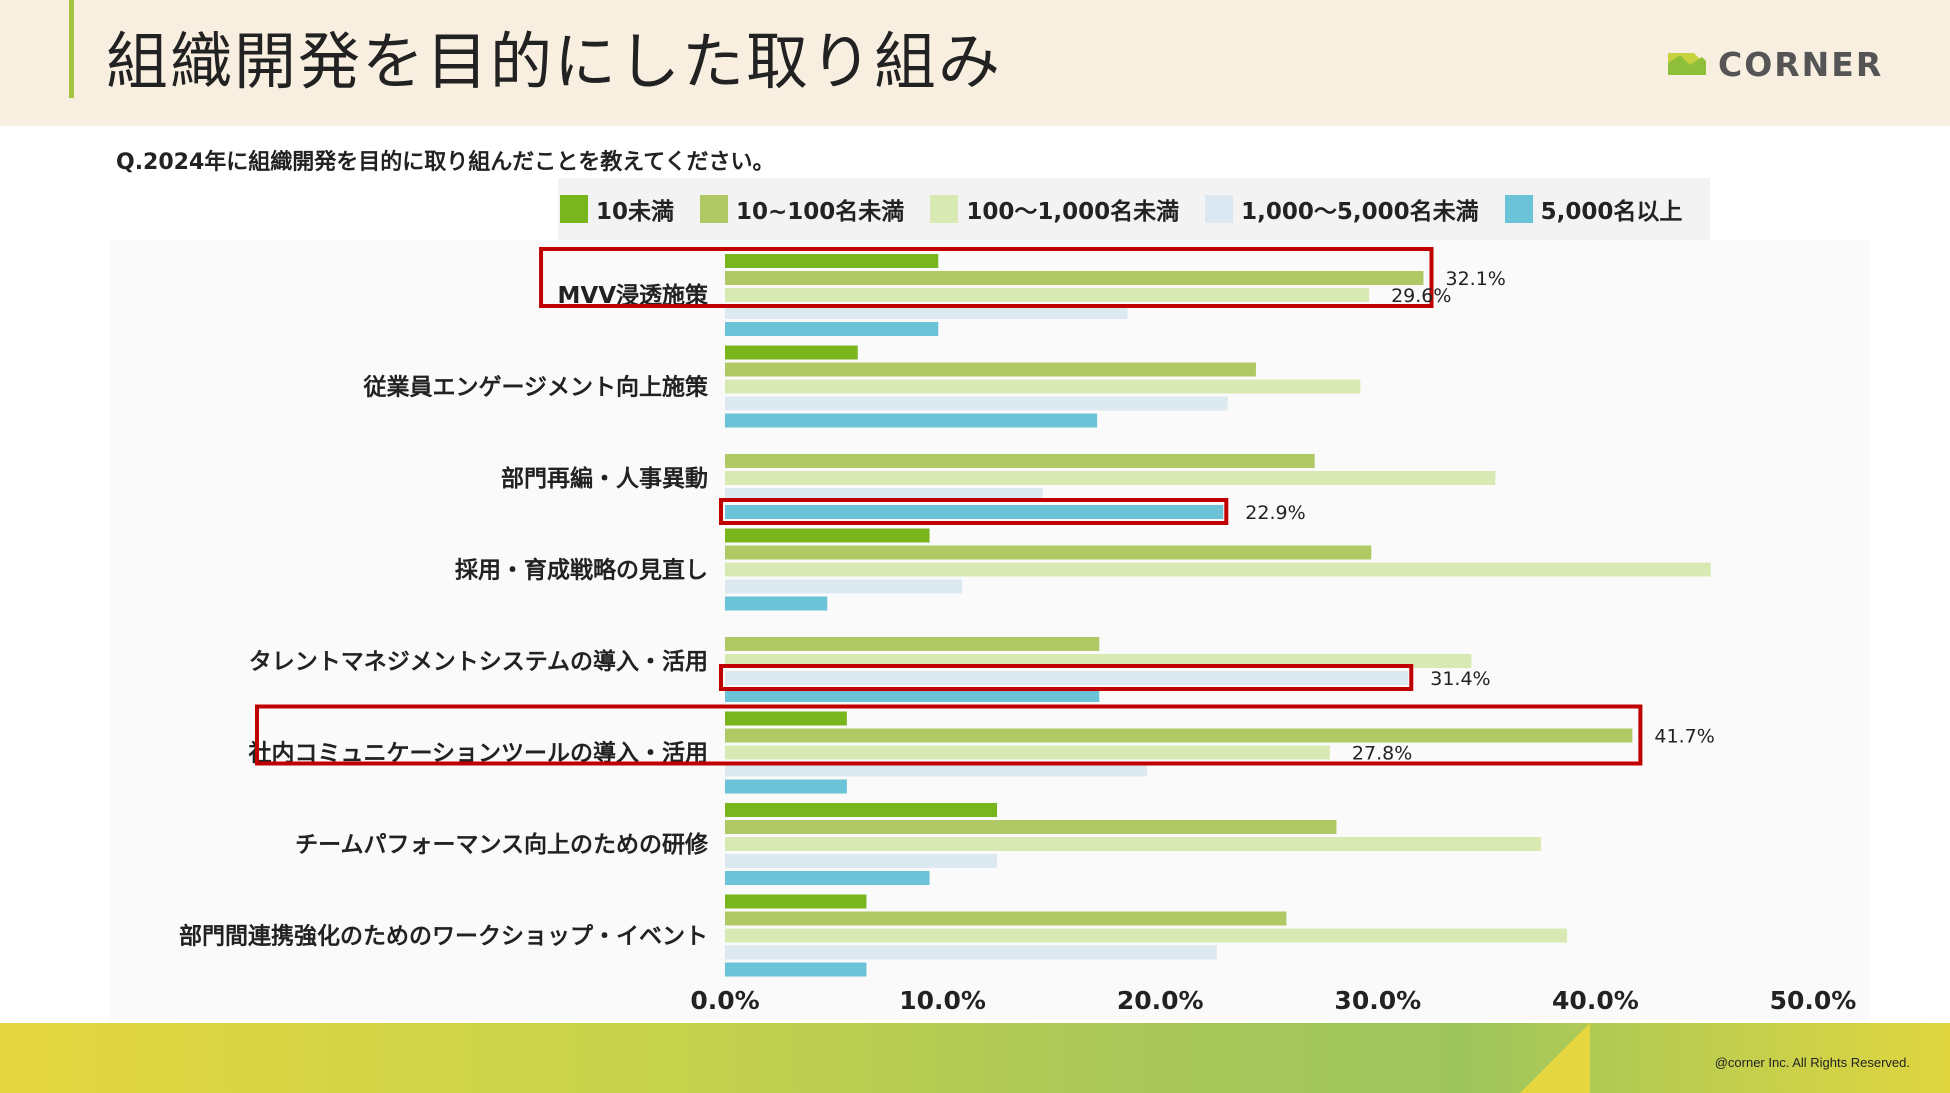 Image resolution: width=1950 pixels, height=1093 pixels. I want to click on legend-item: 5,000名以上, so click(1593, 209).